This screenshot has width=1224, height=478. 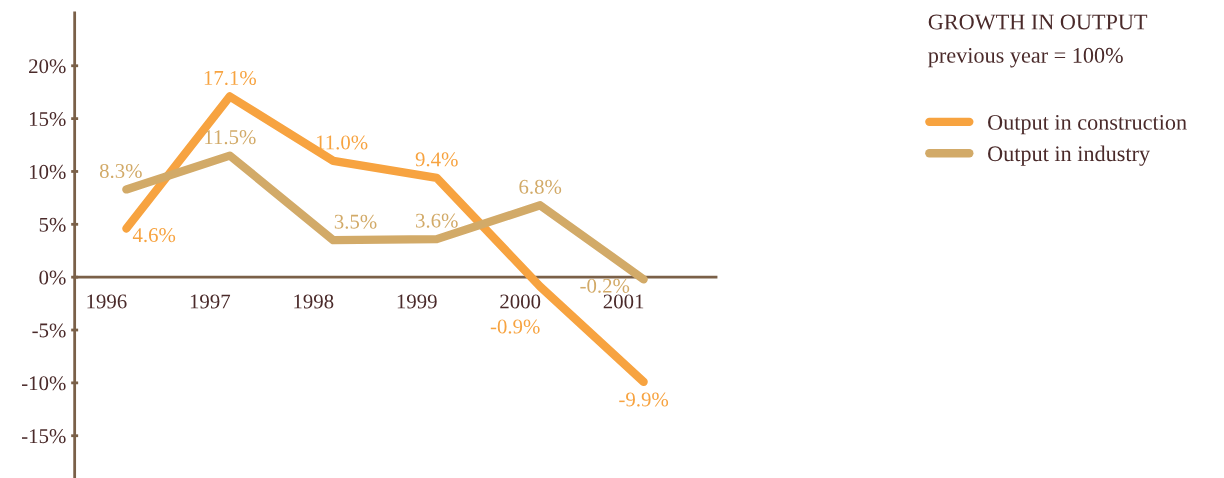 I want to click on data-label: 11.5%, so click(x=230, y=137).